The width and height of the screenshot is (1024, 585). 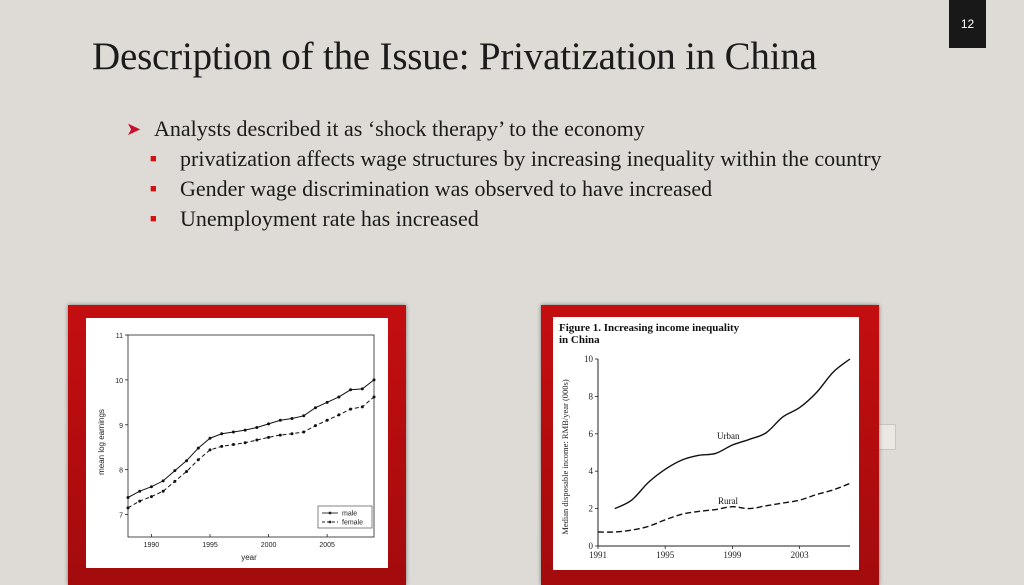 I want to click on earnings-axes-frame, so click(x=251, y=436).